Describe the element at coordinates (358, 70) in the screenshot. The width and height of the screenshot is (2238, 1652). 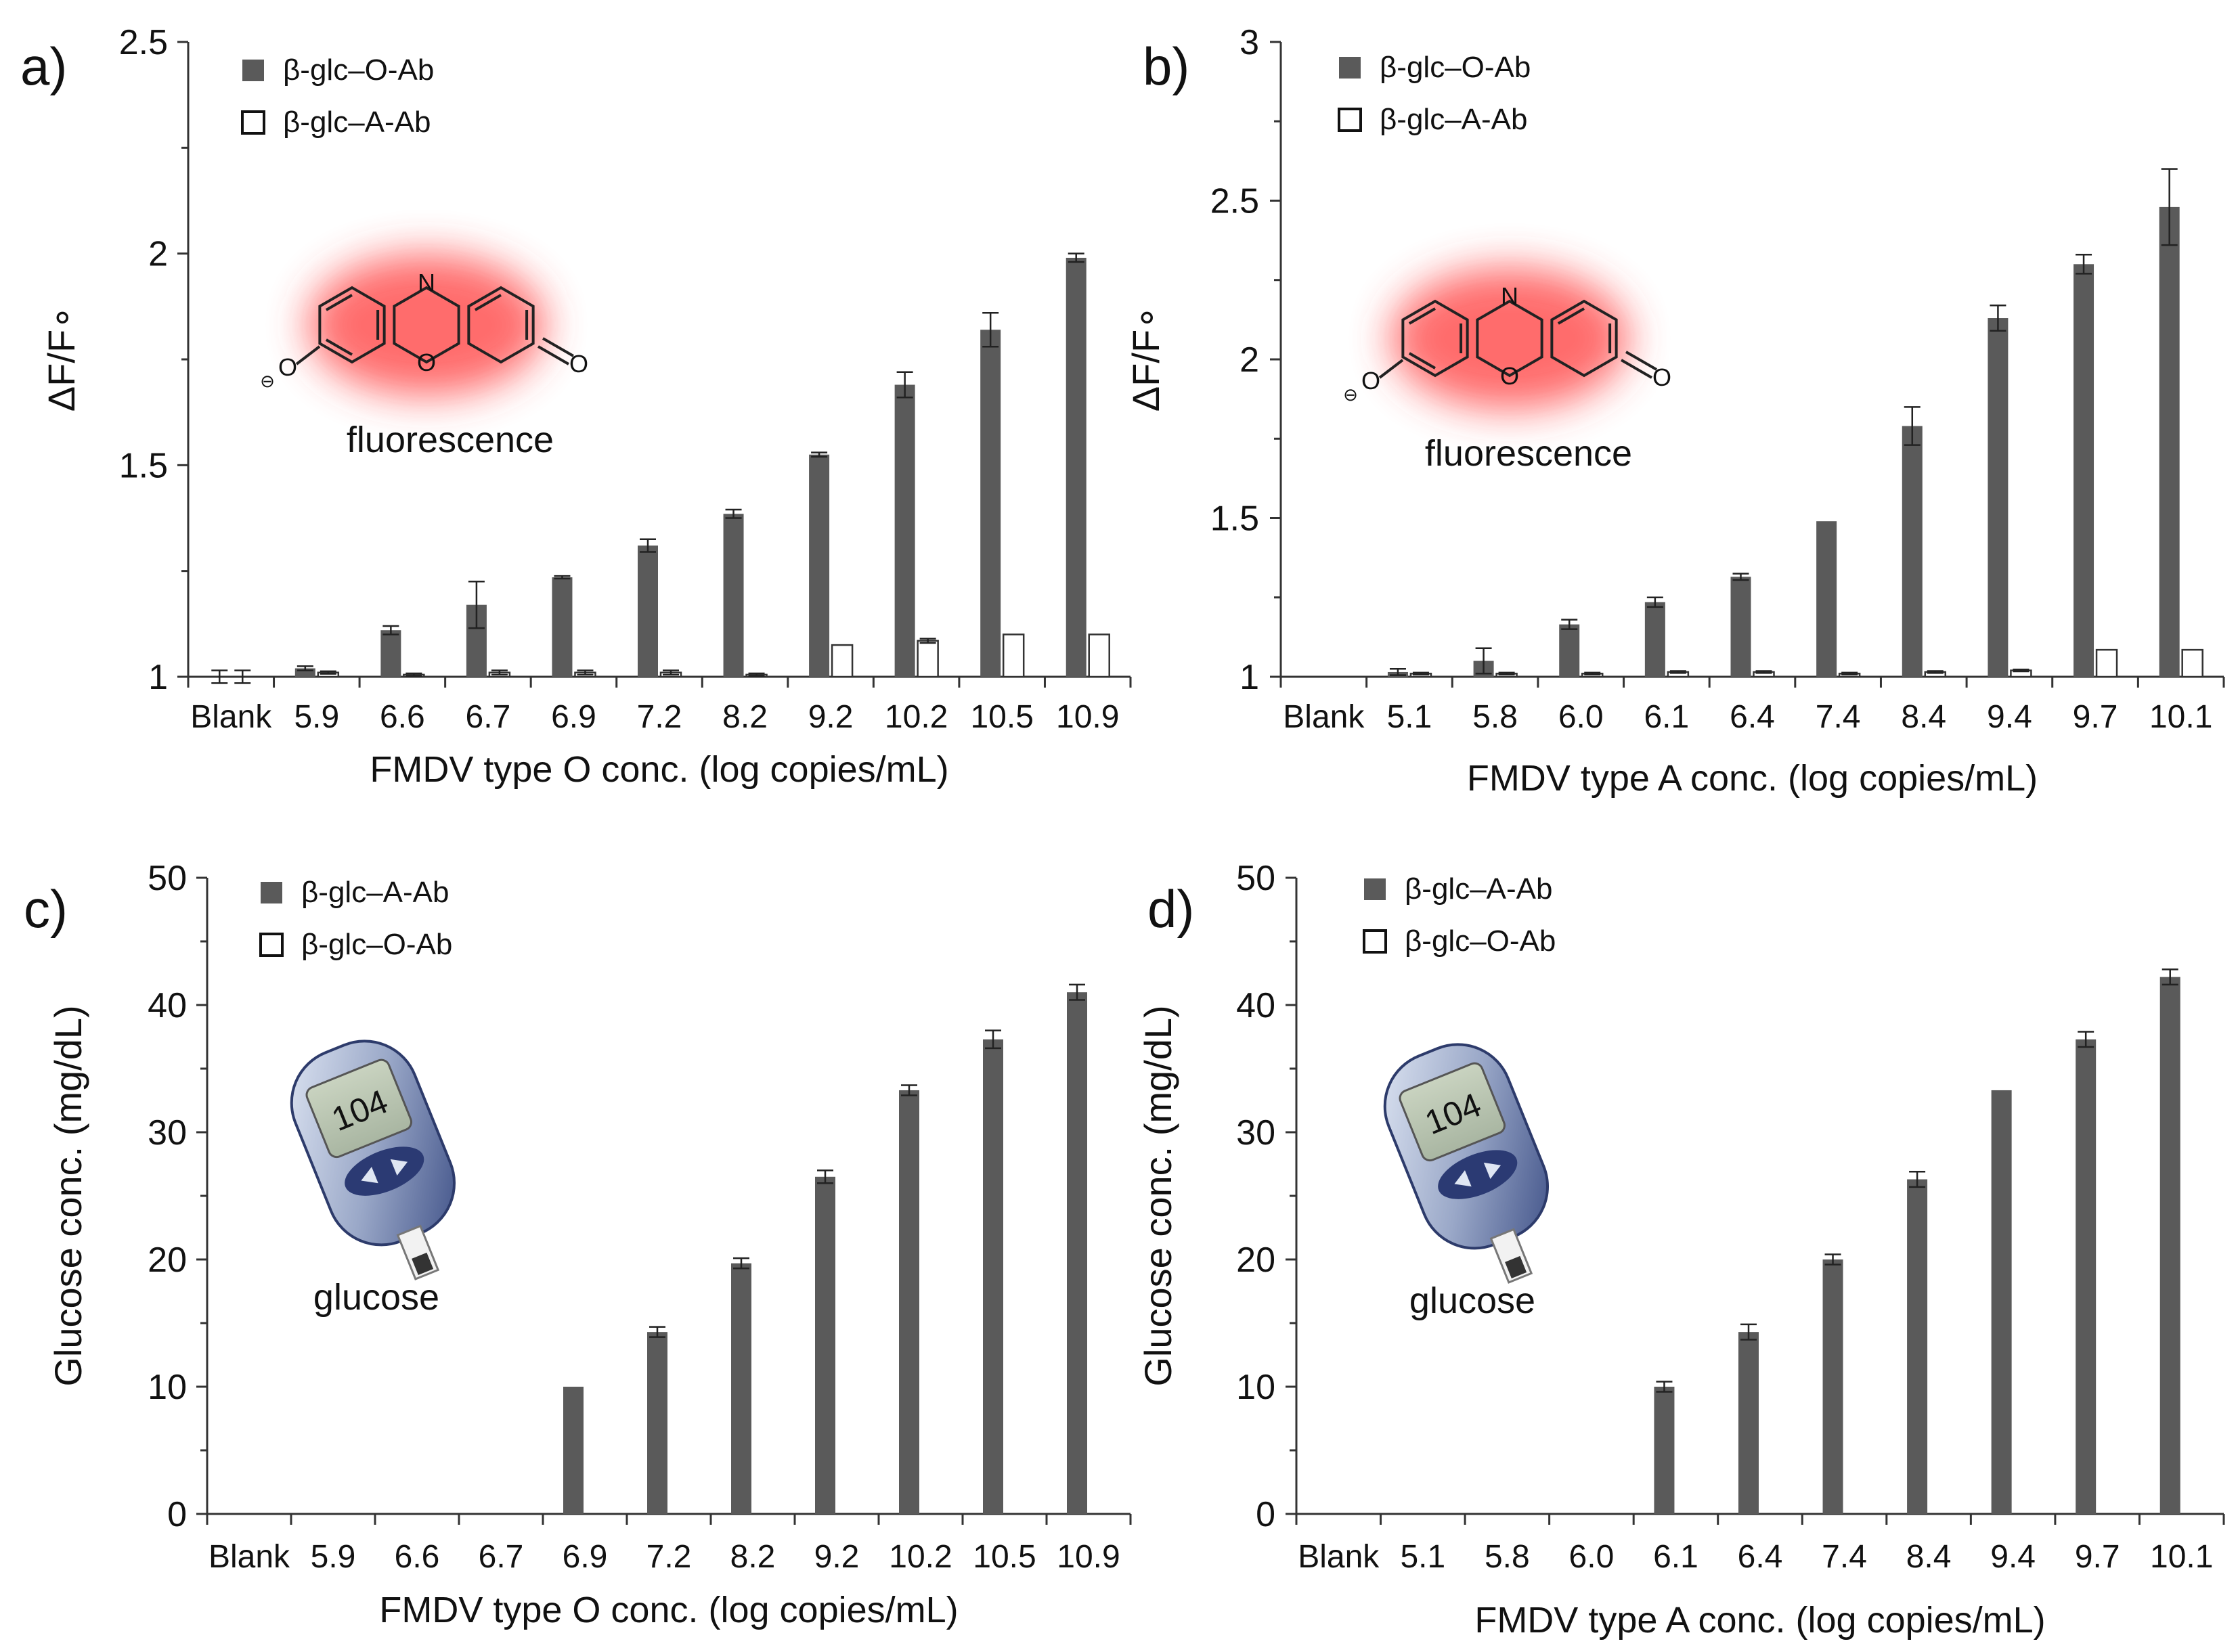
I see `legend-label: β-glc–O-Ab` at that location.